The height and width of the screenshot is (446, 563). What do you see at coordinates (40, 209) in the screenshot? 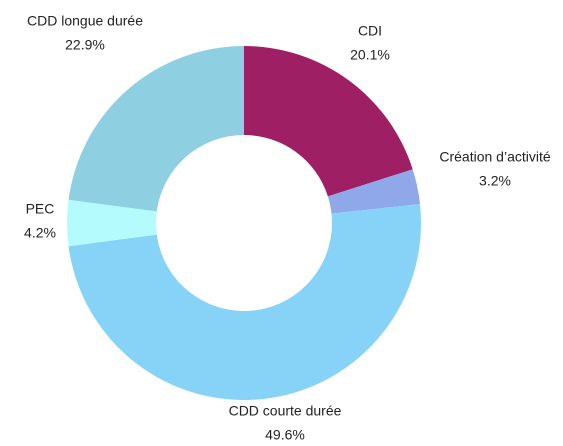
I see `slice-label: PEC` at bounding box center [40, 209].